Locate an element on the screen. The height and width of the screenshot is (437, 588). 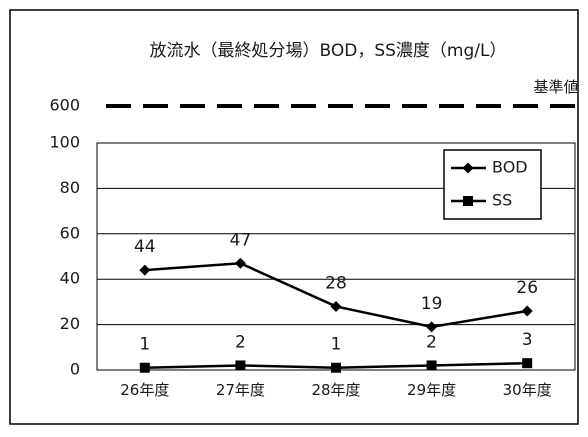
data-label-bod: 26 is located at coordinates (527, 288).